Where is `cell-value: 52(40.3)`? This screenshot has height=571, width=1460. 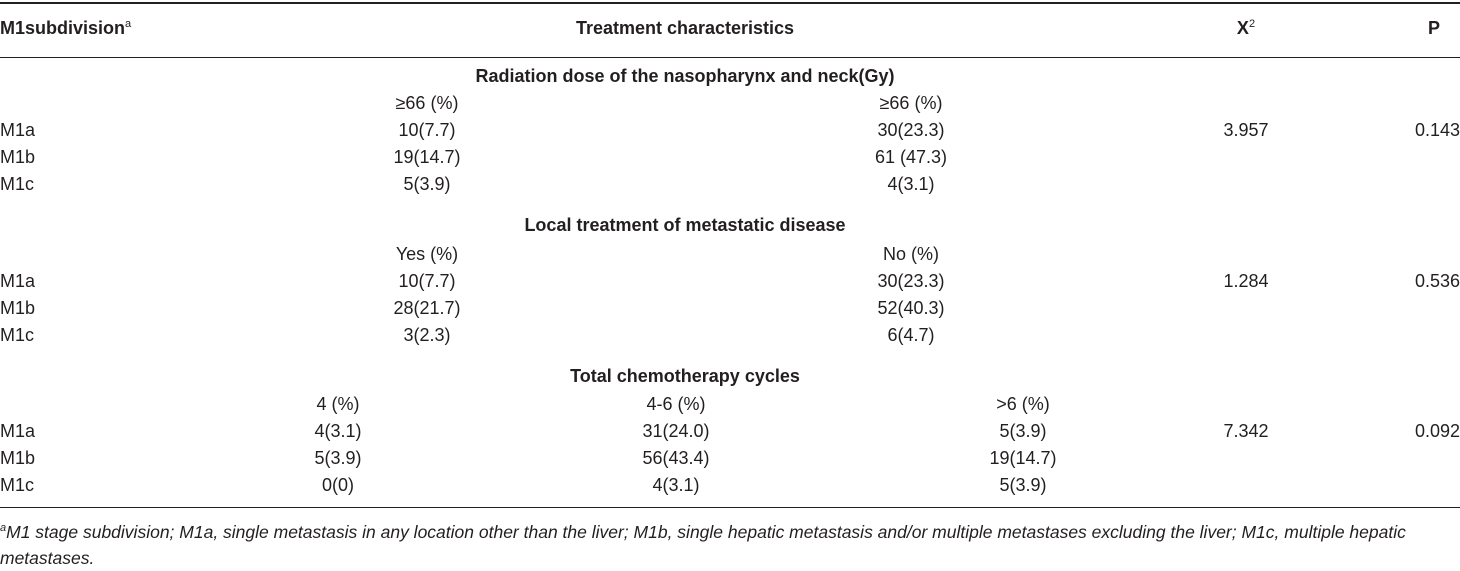
cell-value: 52(40.3) is located at coordinates (911, 308).